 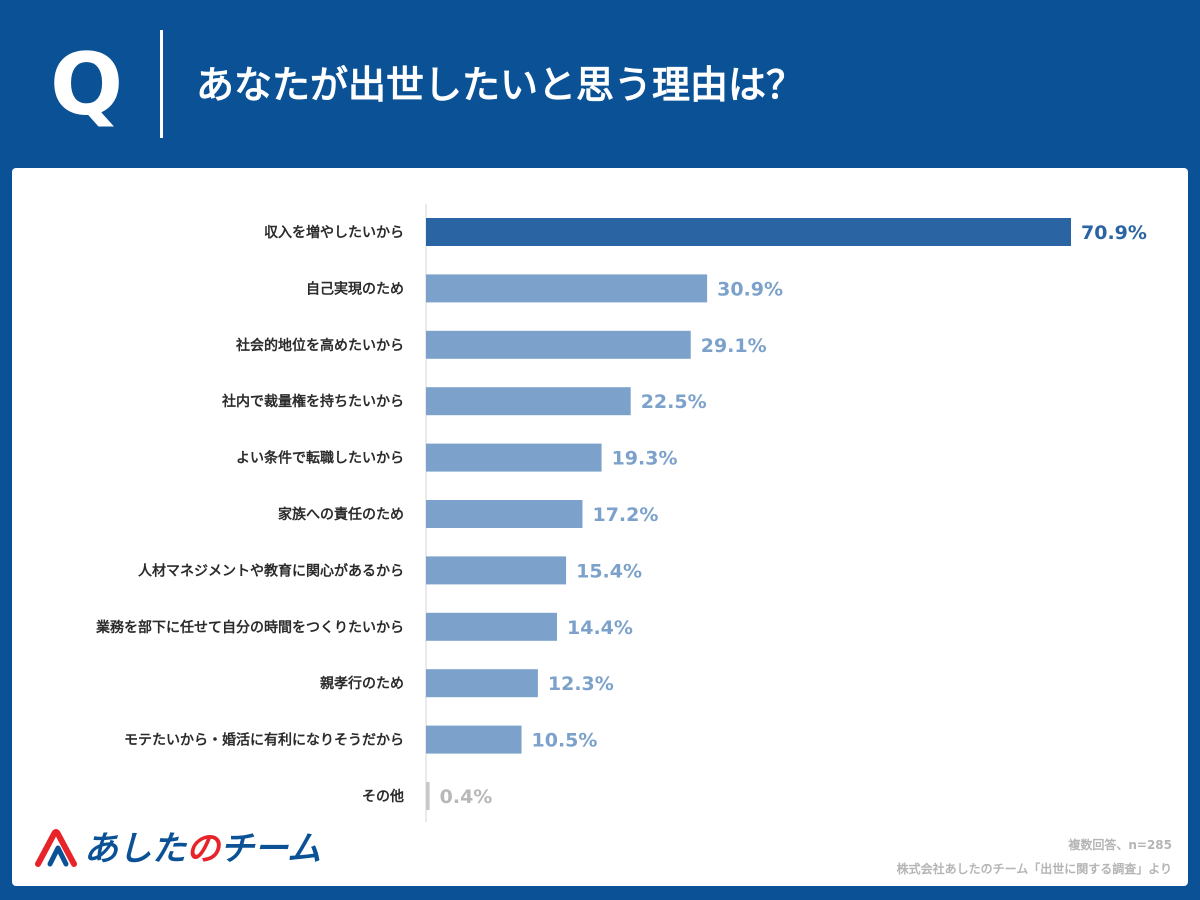 What do you see at coordinates (362, 683) in the screenshot?
I see `category-label: 親孝行のため` at bounding box center [362, 683].